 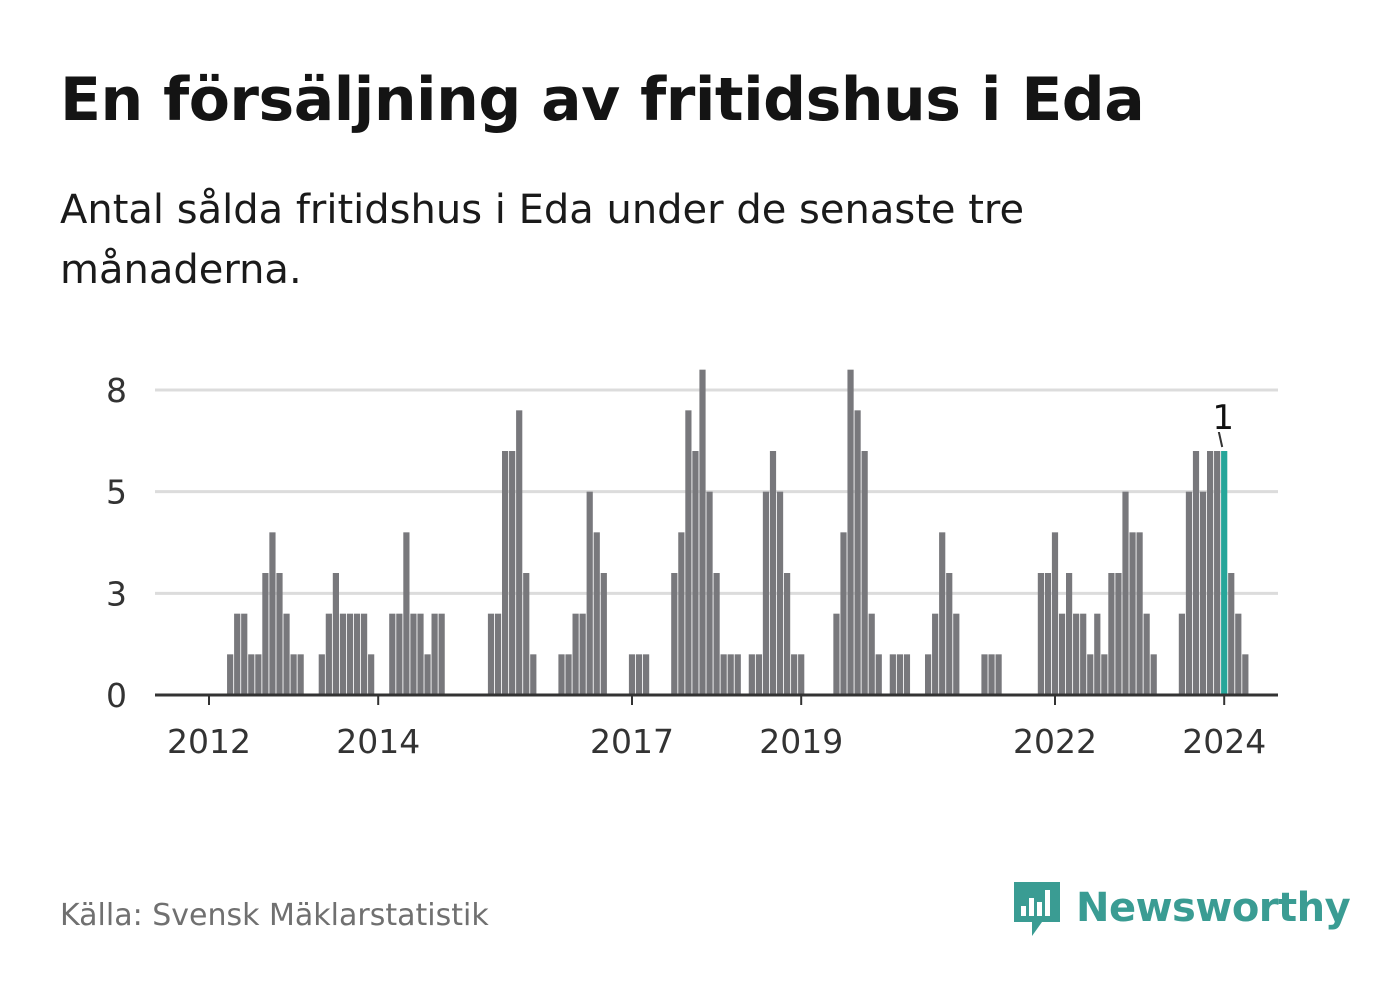 What do you see at coordinates (1224, 573) in the screenshot?
I see `highlight-bar` at bounding box center [1224, 573].